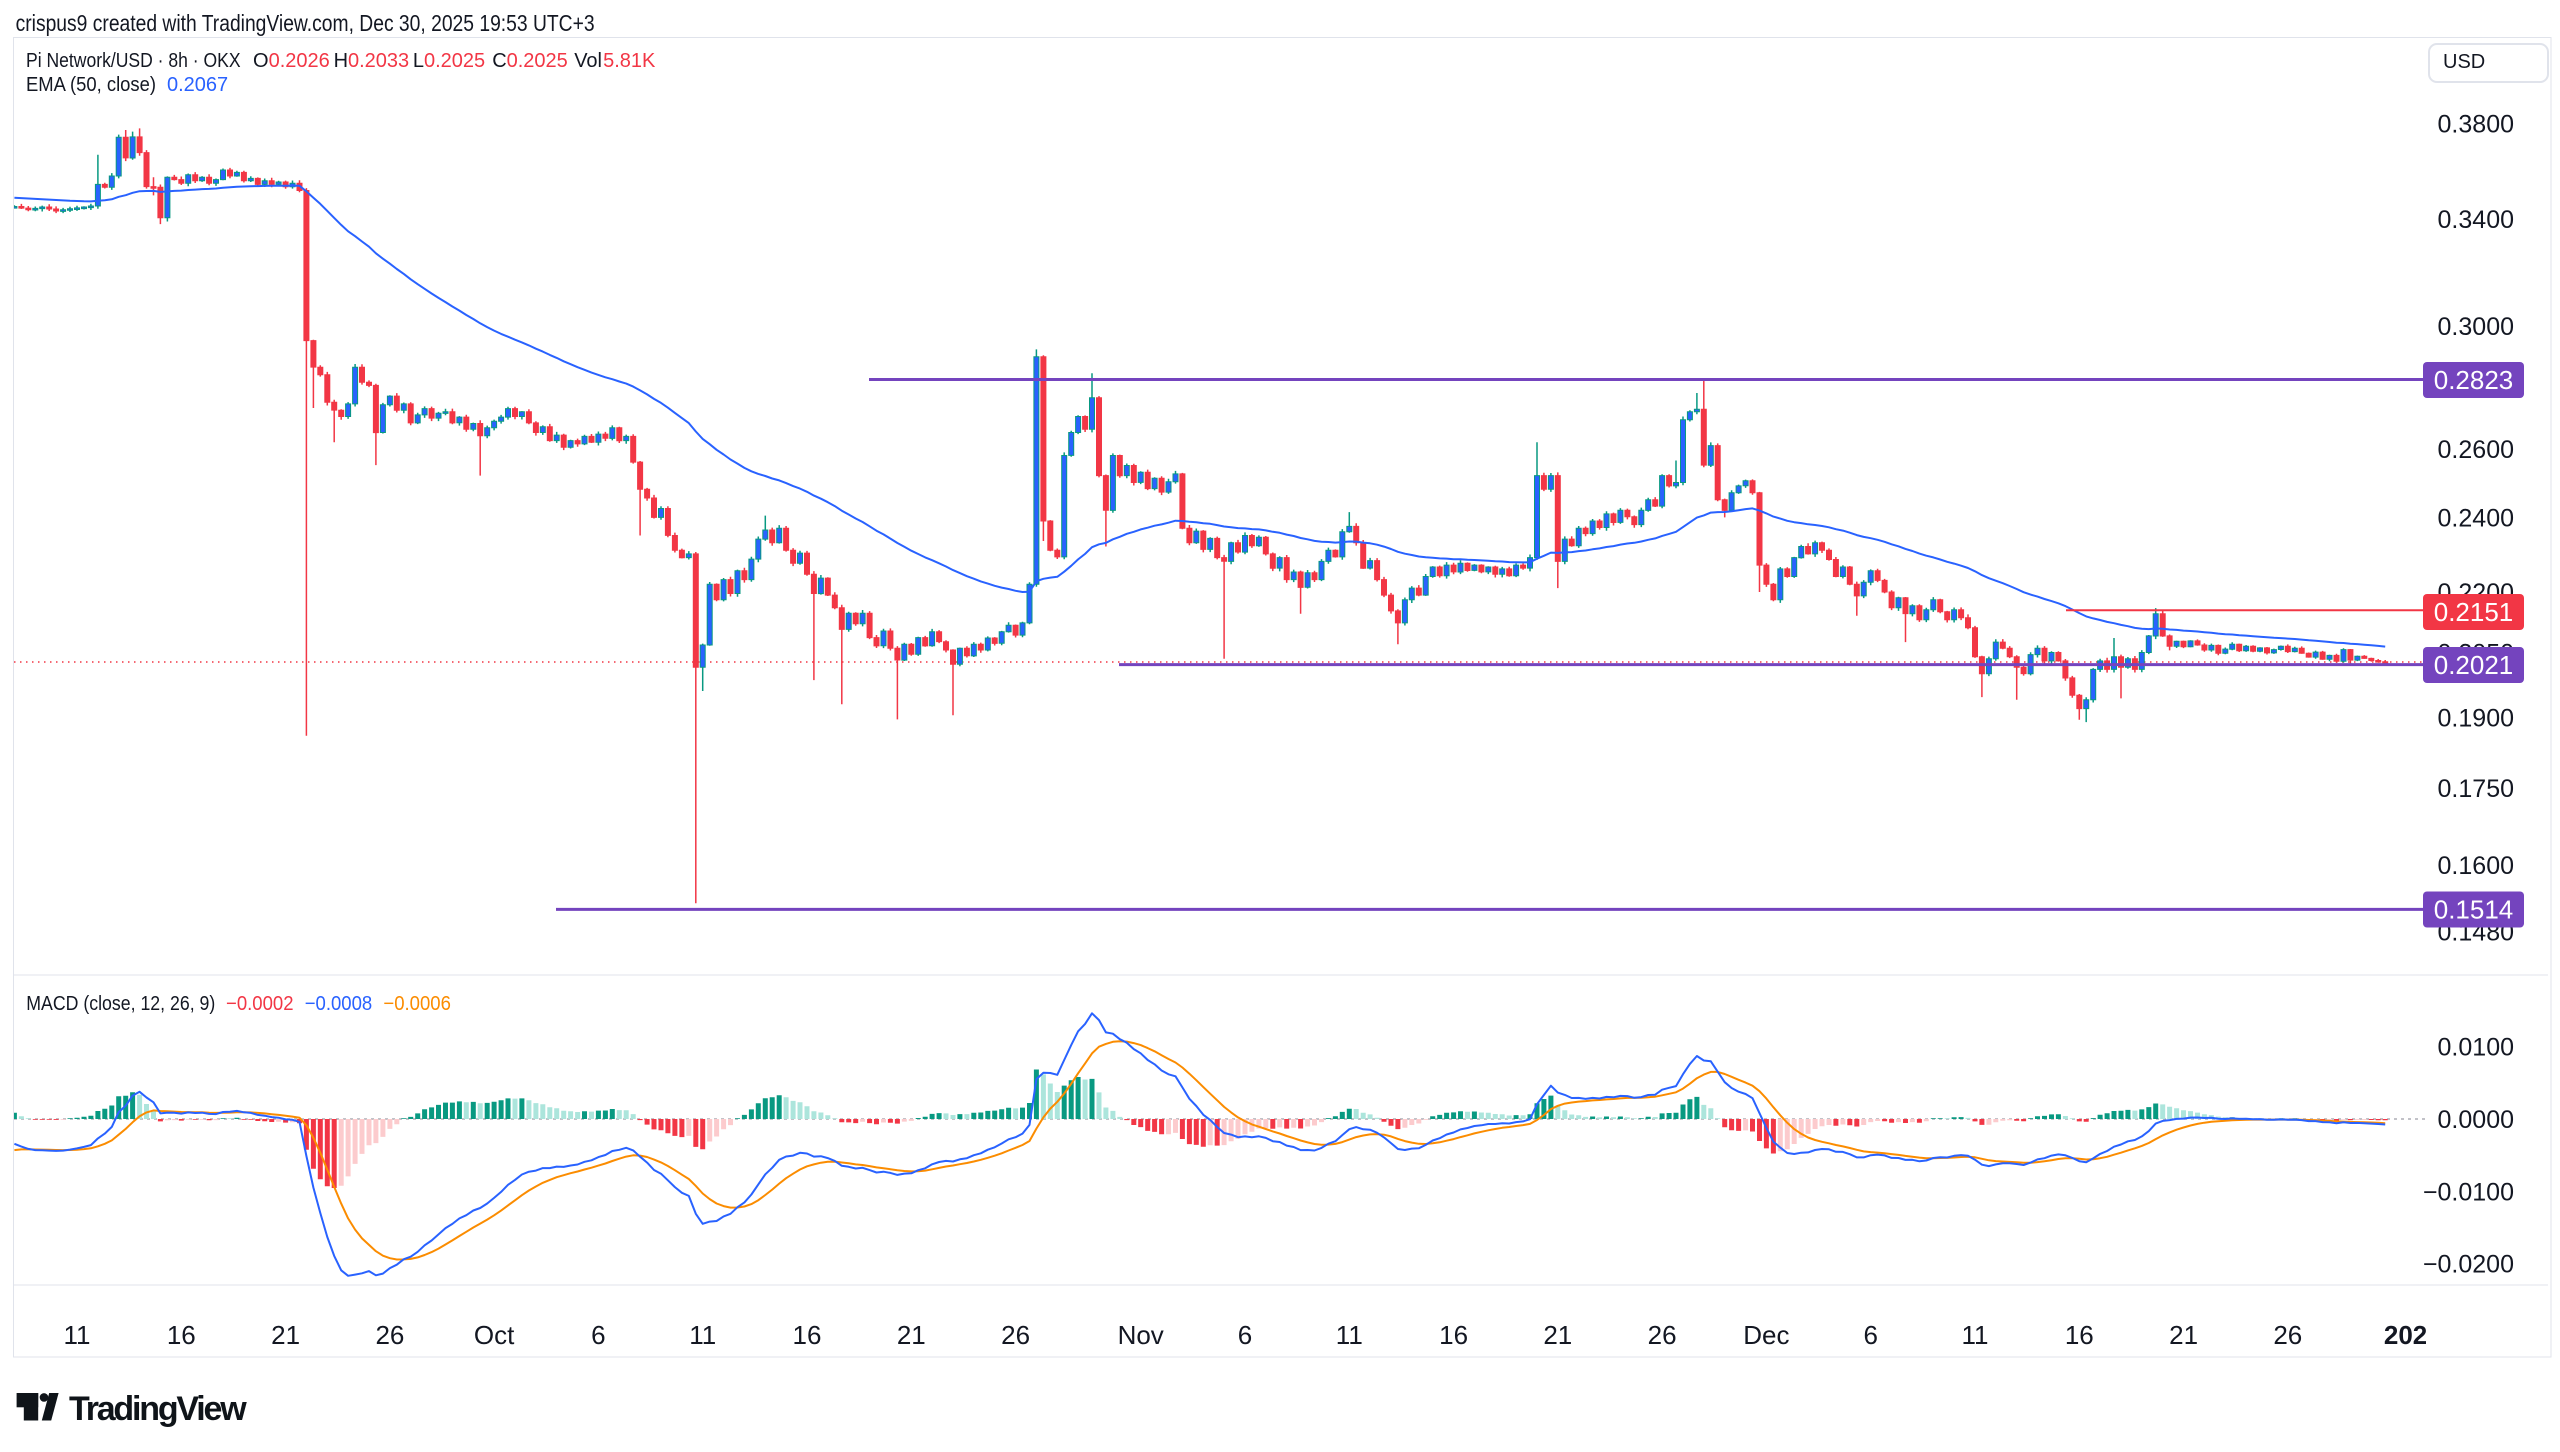 The image size is (2560, 1452). Describe the element at coordinates (2474, 665) in the screenshot. I see `svg-text: 0.2021` at that location.